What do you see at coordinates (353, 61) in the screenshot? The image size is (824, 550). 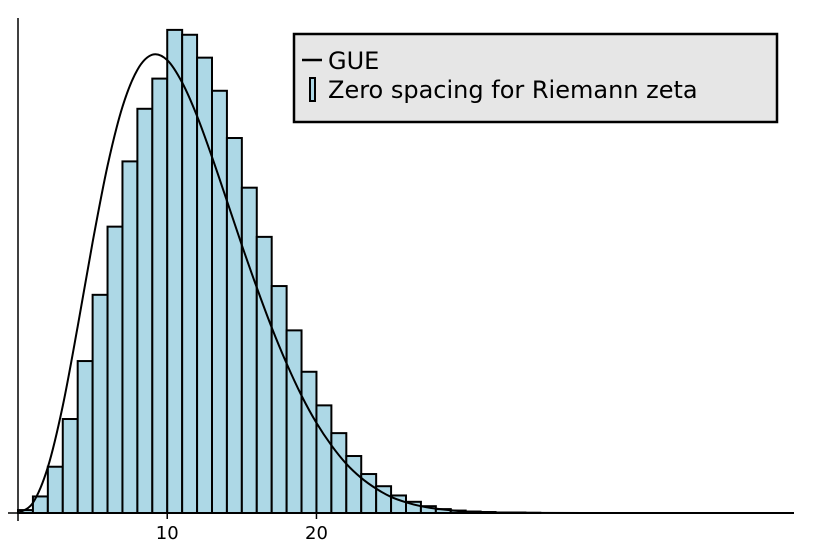 I see `legend-label-gue: GUE` at bounding box center [353, 61].